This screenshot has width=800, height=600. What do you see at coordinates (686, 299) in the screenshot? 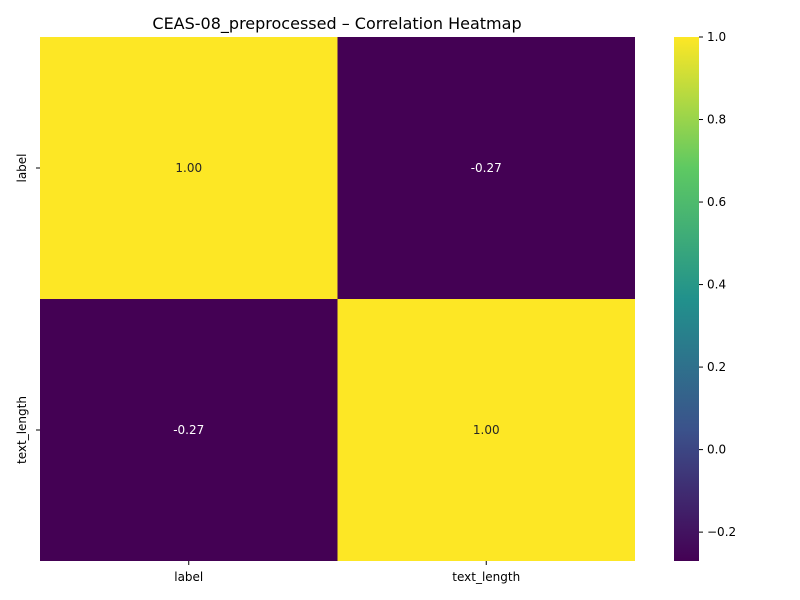
I see `colorbar-gradient` at bounding box center [686, 299].